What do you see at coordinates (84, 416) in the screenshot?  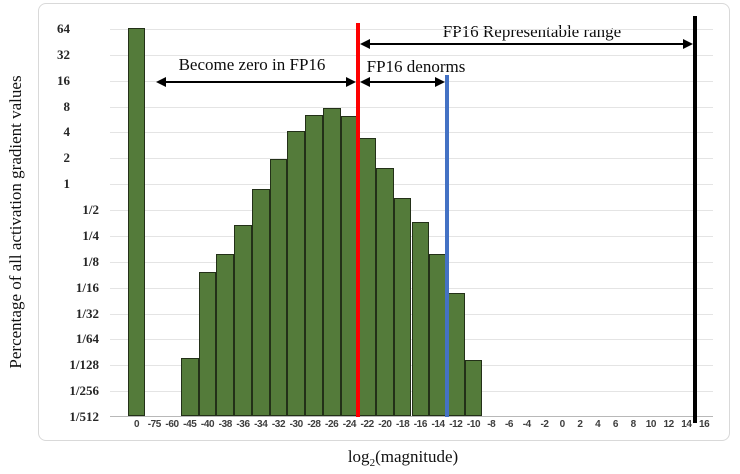 I see `y-axis-tick-label: 1/512` at bounding box center [84, 416].